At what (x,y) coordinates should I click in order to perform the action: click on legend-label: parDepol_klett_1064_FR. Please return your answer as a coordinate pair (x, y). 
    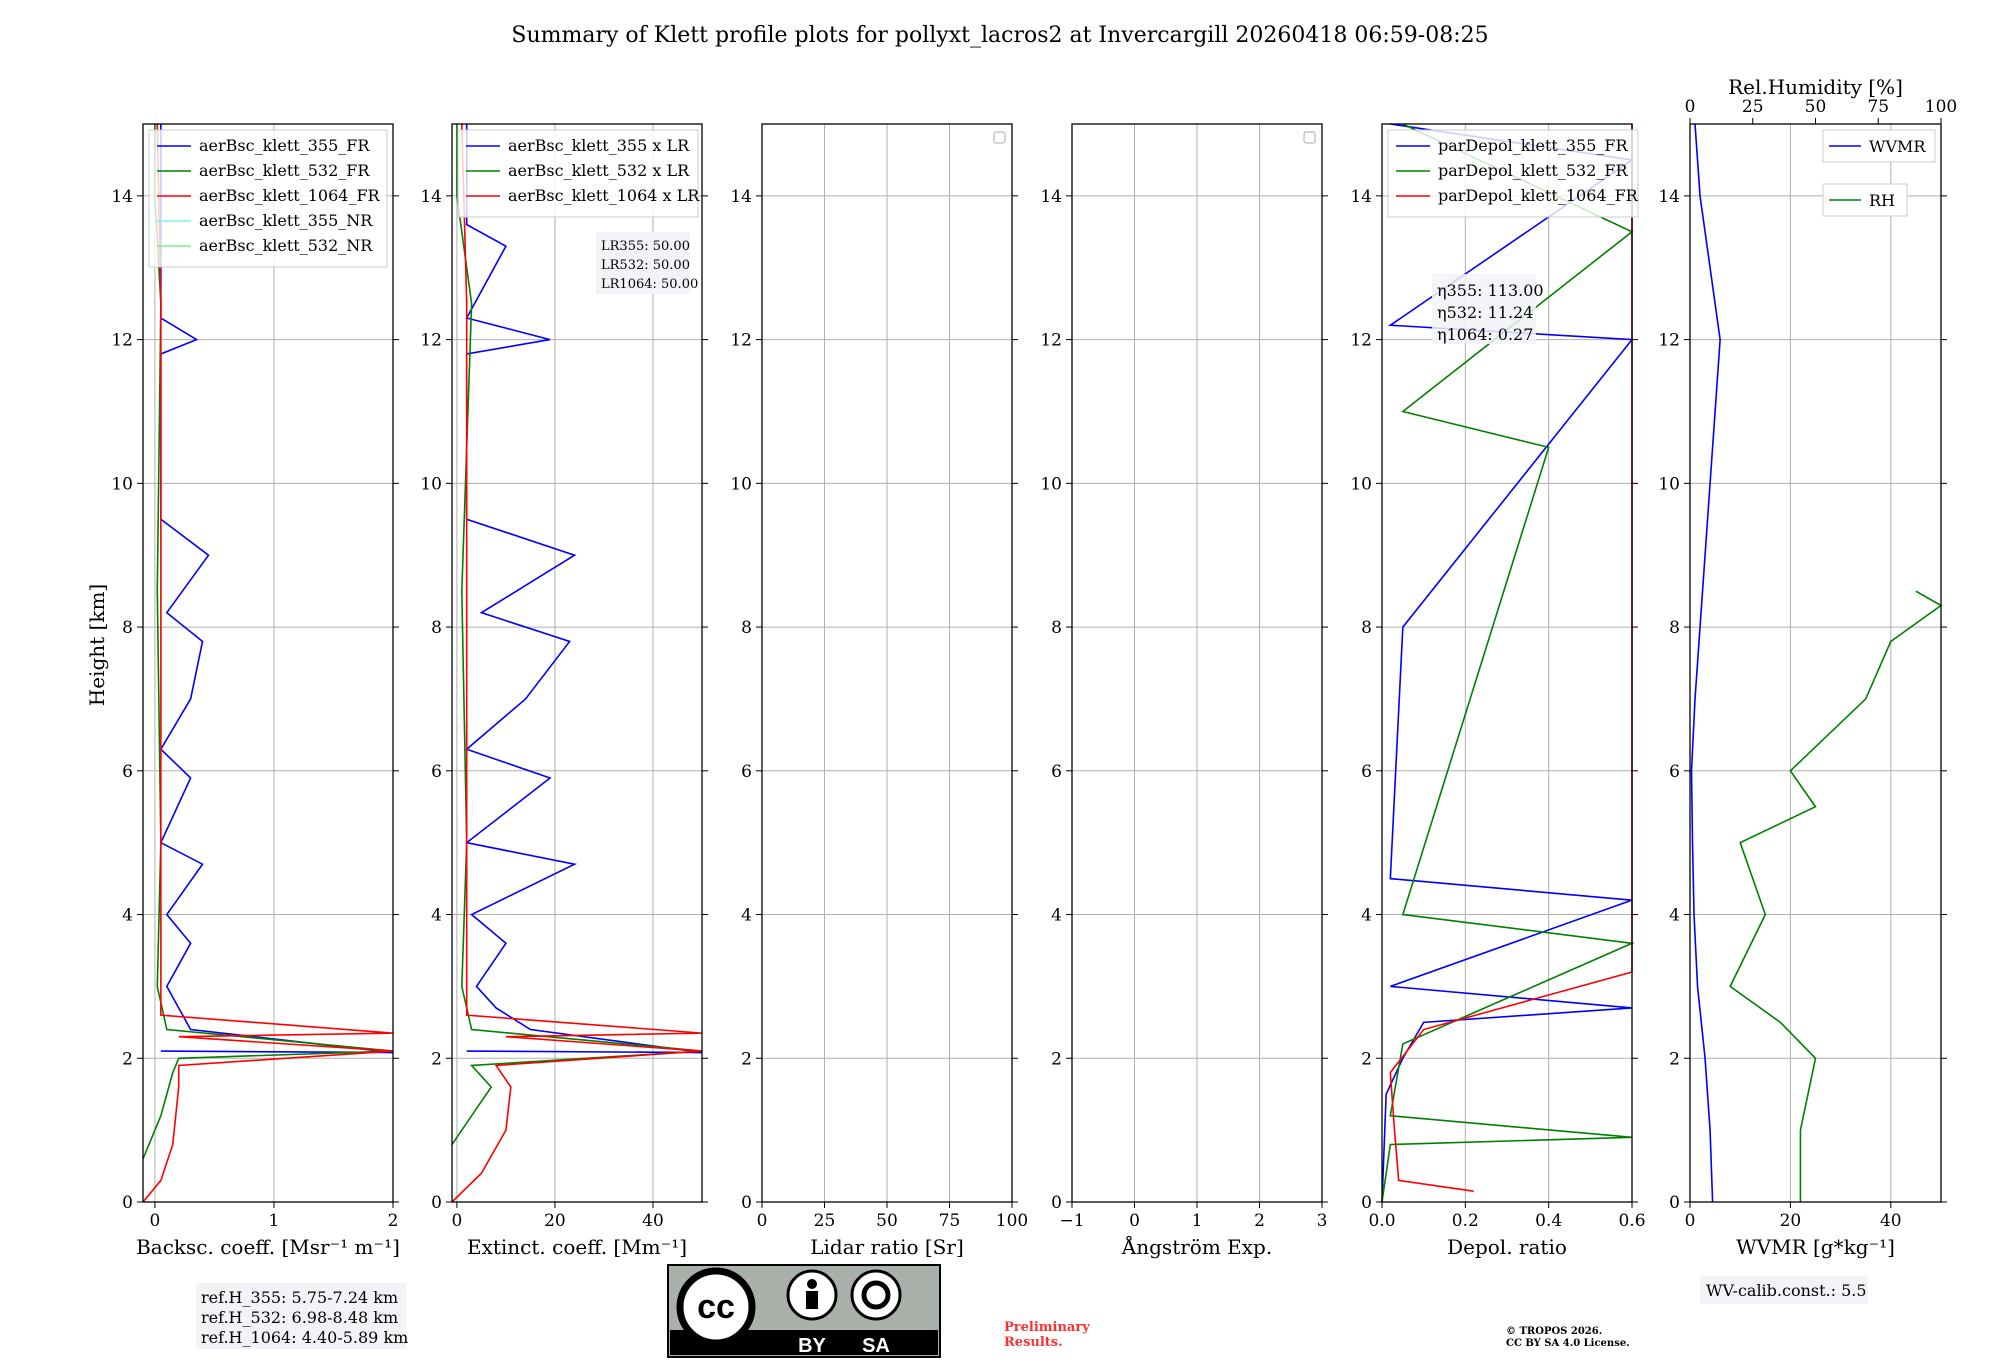
    Looking at the image, I should click on (1538, 195).